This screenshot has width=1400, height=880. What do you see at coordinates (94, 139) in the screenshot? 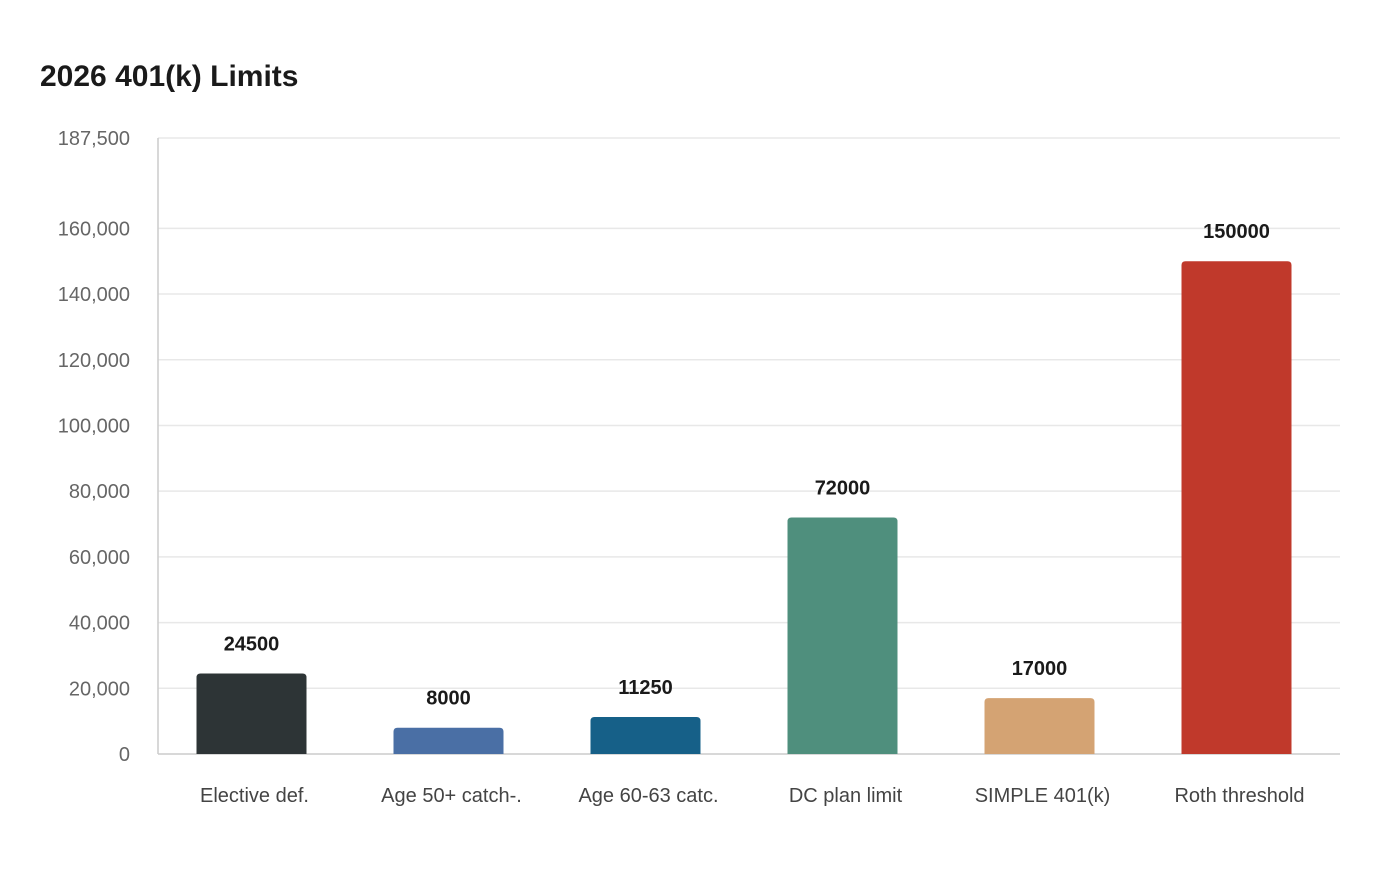
I see `y-tick-label: 187,500` at bounding box center [94, 139].